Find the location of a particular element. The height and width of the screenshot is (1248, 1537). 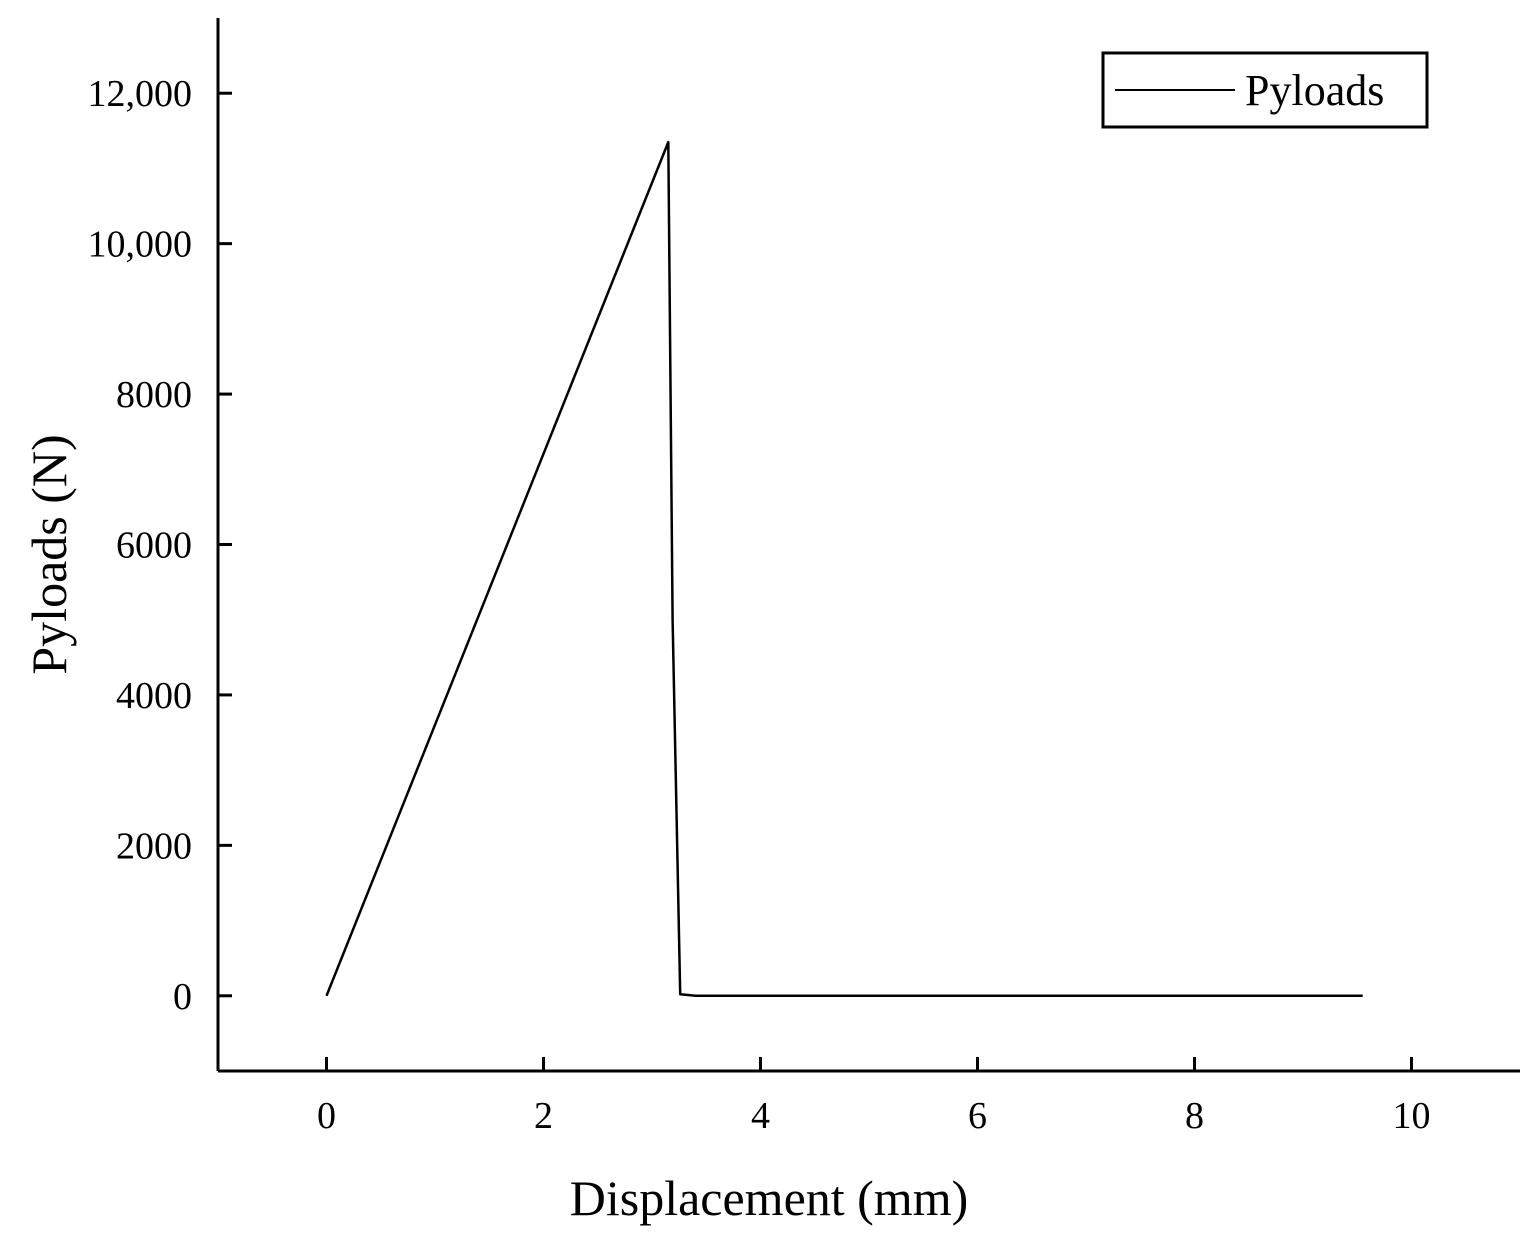

y-tick-label: 6000 is located at coordinates (154, 546).